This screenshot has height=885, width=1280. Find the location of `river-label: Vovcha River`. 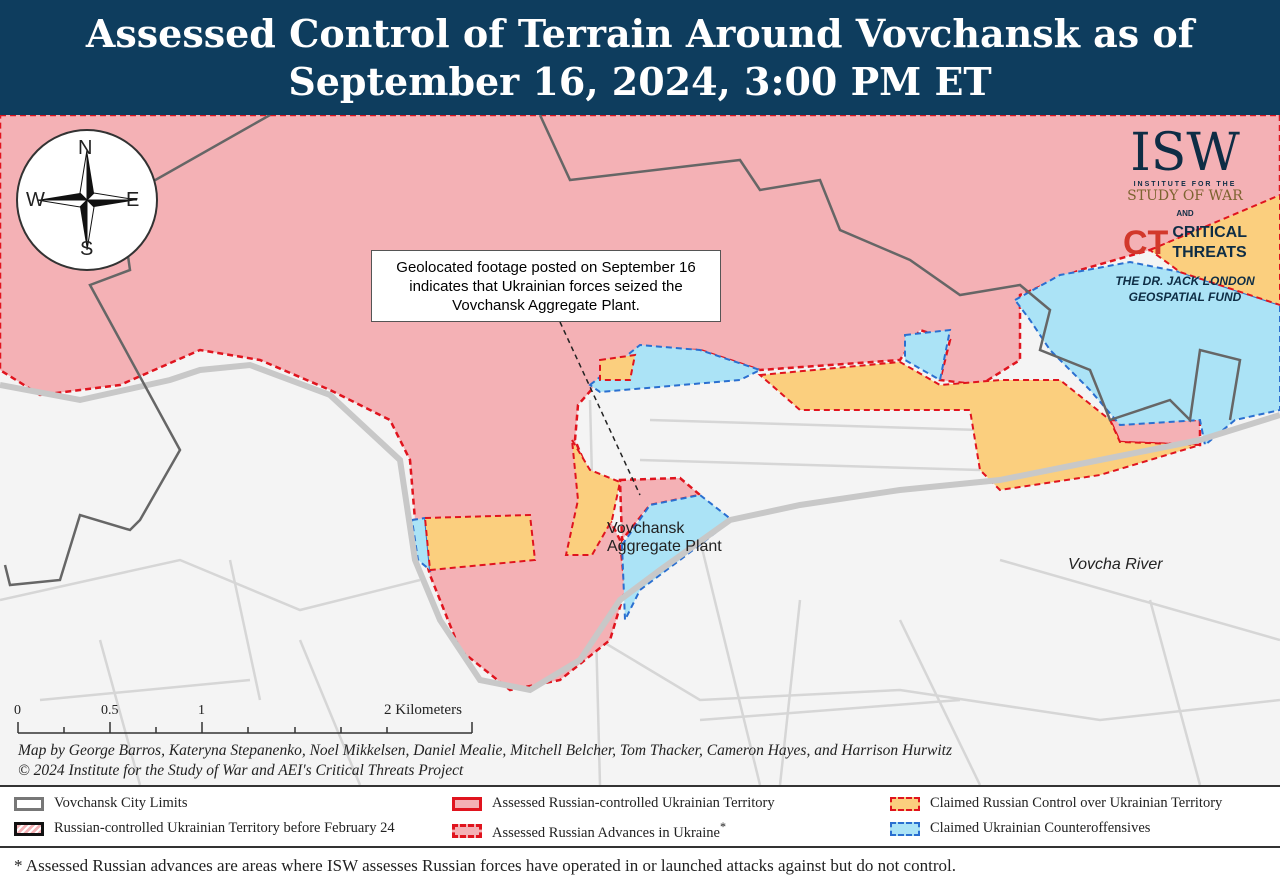

river-label: Vovcha River is located at coordinates (1115, 564).